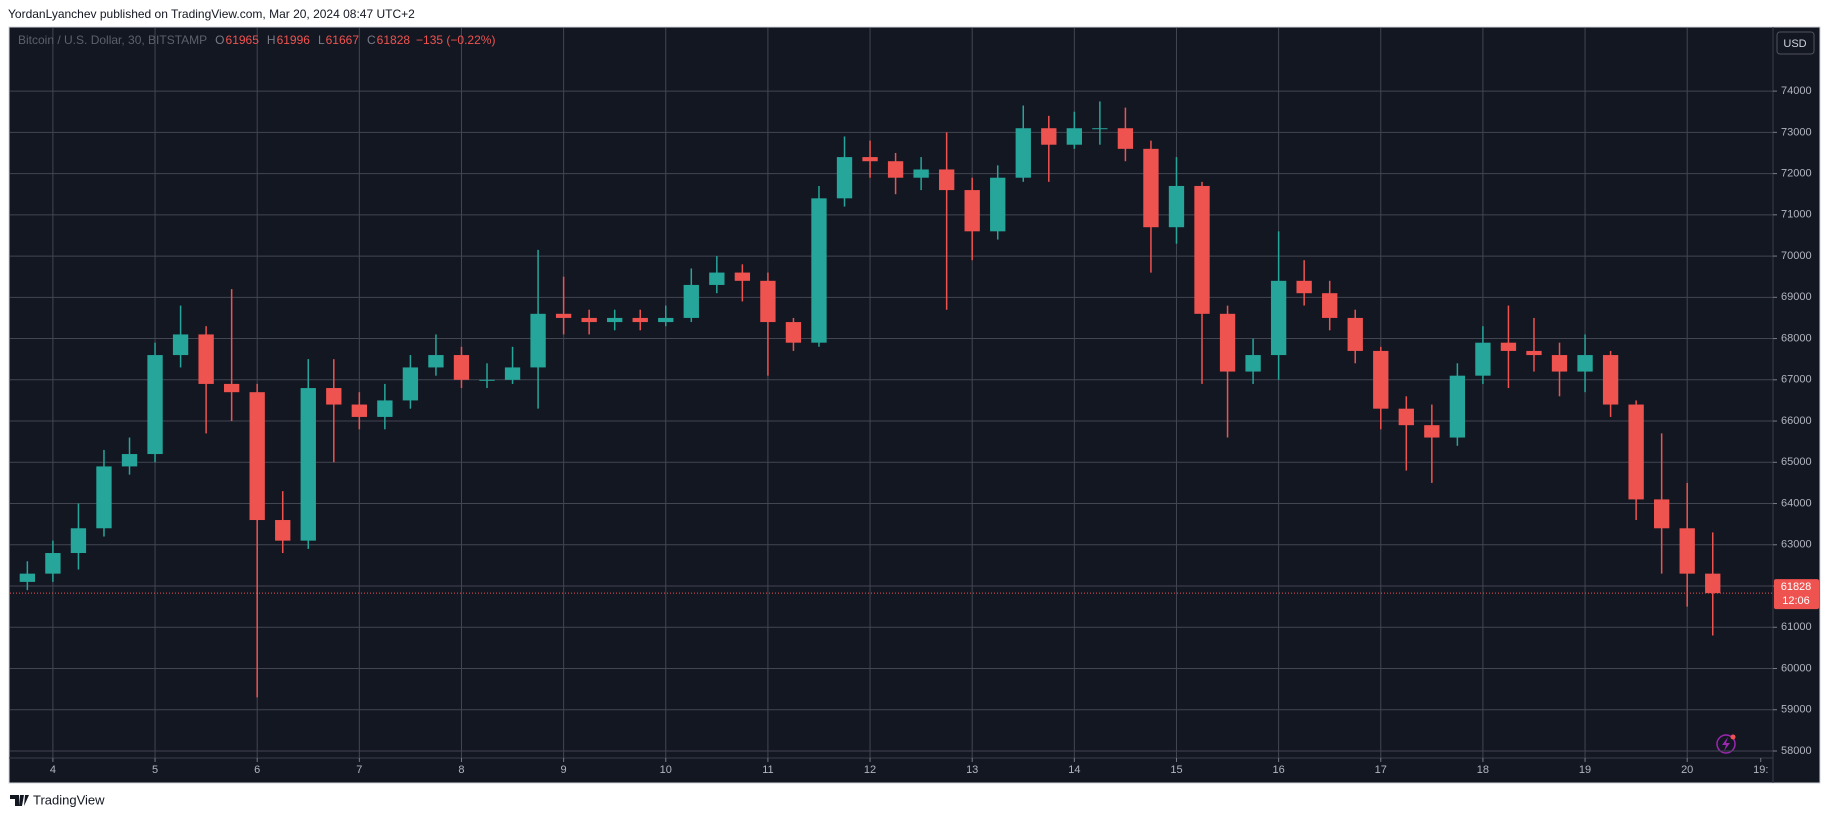  Describe the element at coordinates (53, 770) in the screenshot. I see `x-tick-label: 4` at that location.